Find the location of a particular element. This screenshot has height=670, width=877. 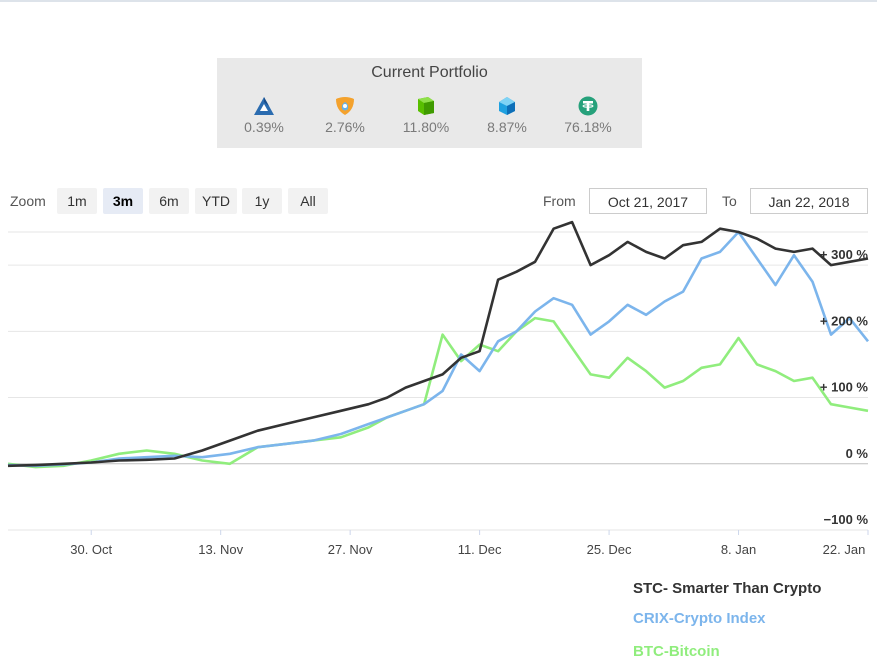

x-tick-label: 22. Jan is located at coordinates (844, 549).